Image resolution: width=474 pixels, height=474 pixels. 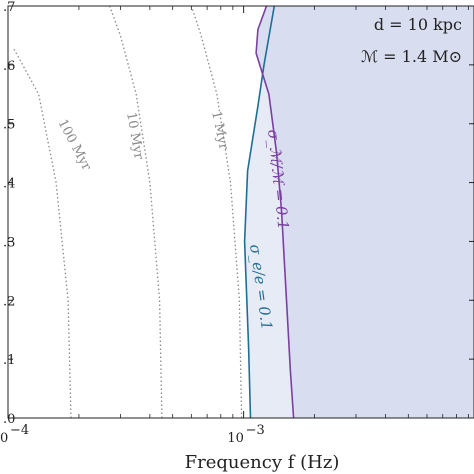 What do you see at coordinates (9, 66) in the screenshot?
I see `y-tick-label-6: .6` at bounding box center [9, 66].